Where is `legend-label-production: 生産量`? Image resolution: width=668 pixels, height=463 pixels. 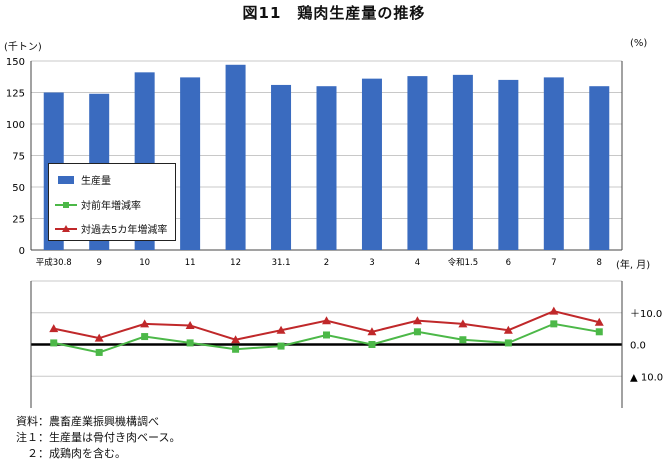
legend-label-production: 生産量 is located at coordinates (96, 181).